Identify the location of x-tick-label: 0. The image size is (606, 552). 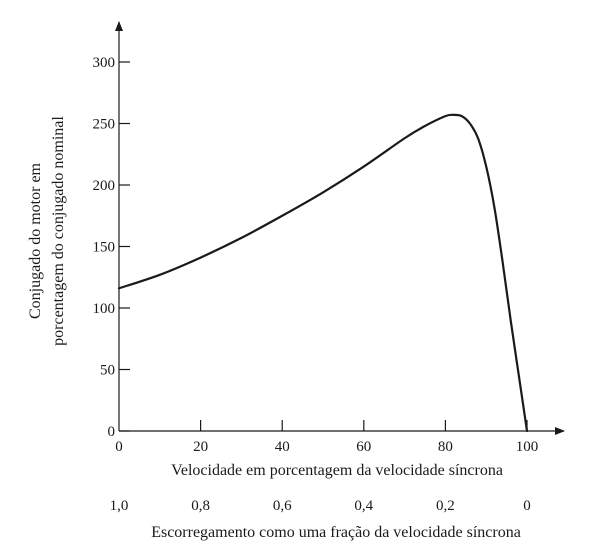
(119, 447).